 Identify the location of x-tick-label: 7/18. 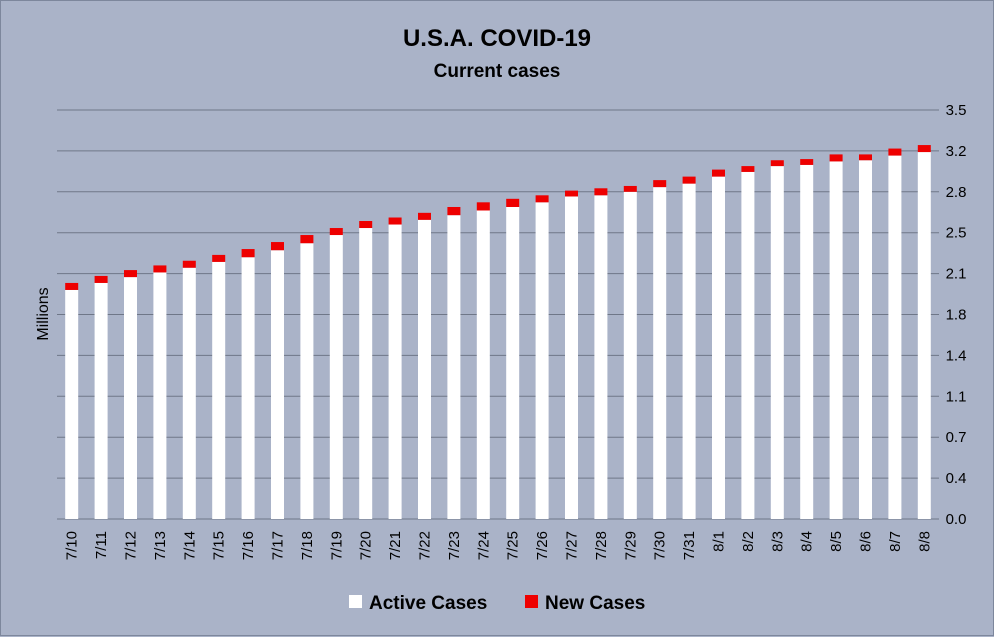
(307, 545).